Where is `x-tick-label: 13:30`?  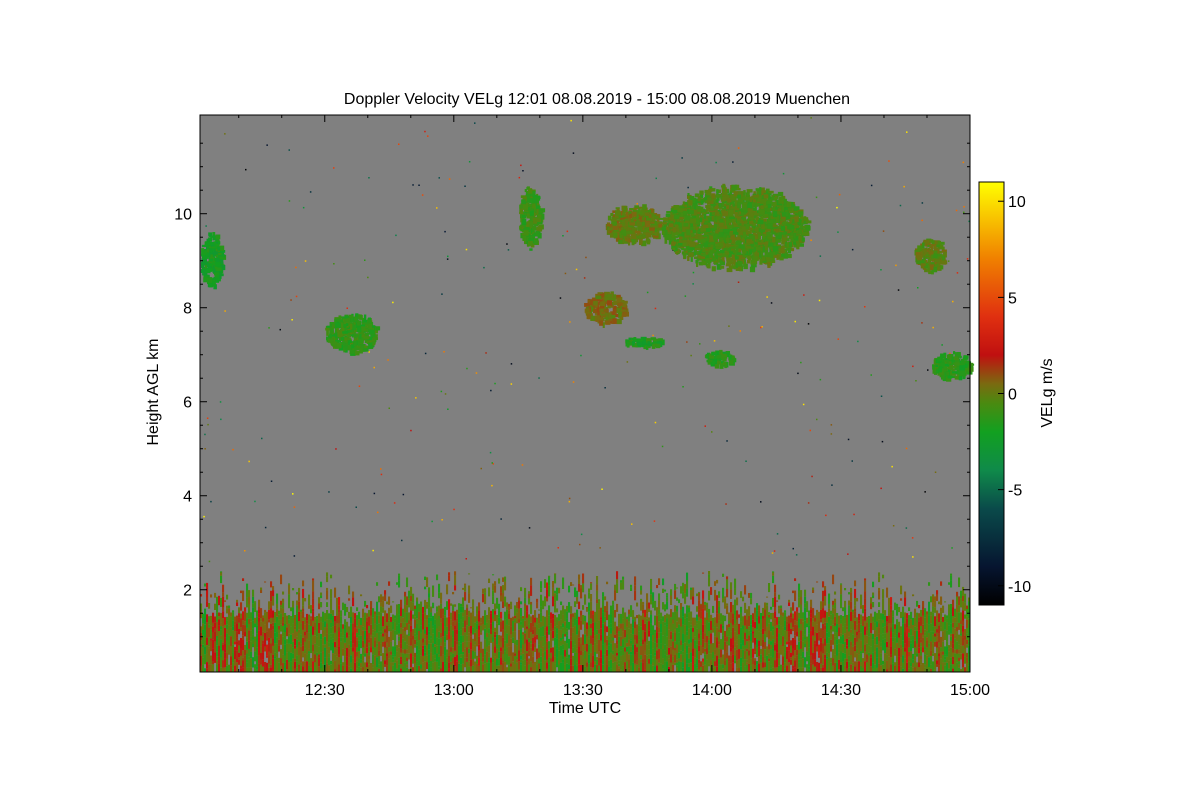 x-tick-label: 13:30 is located at coordinates (583, 690).